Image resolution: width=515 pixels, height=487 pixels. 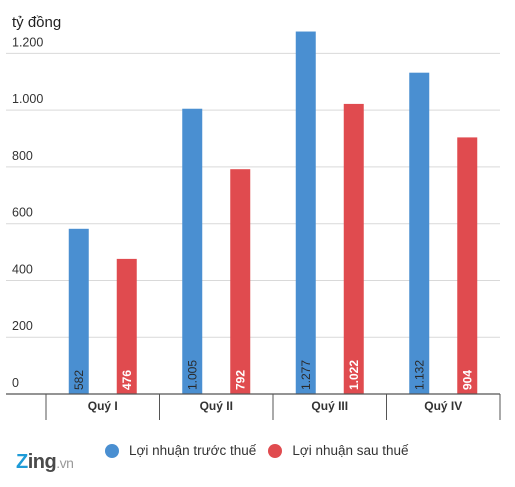 What do you see at coordinates (350, 450) in the screenshot?
I see `legend-label-after-tax: Lợi nhuận sau thuế` at bounding box center [350, 450].